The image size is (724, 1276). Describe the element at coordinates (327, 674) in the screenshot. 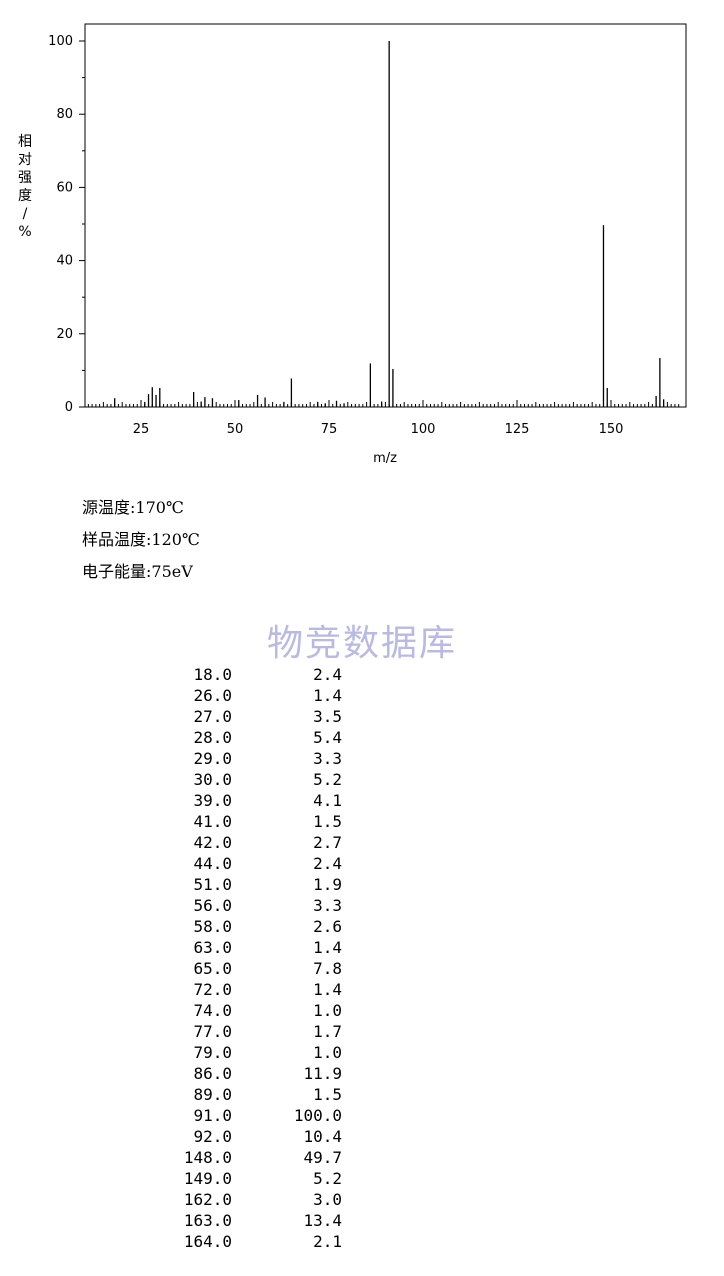

I see `peak-abundance: 2.4` at that location.